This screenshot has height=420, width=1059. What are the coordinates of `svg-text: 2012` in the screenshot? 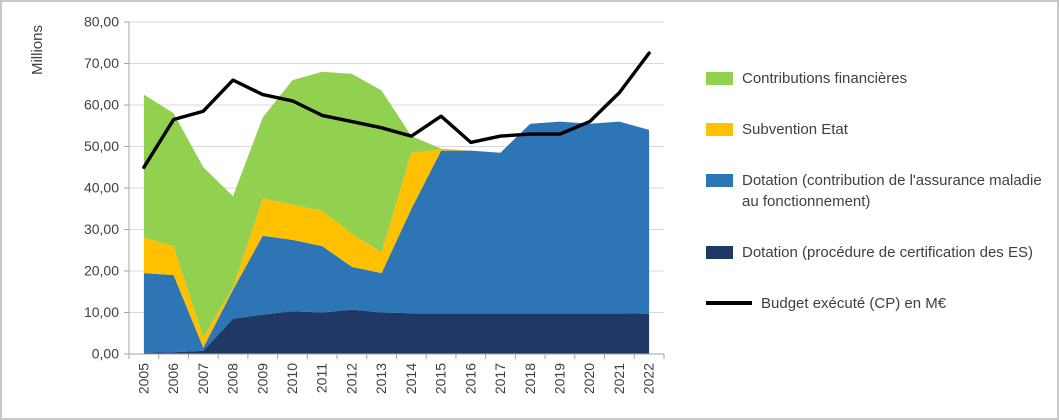 It's located at (351, 378).